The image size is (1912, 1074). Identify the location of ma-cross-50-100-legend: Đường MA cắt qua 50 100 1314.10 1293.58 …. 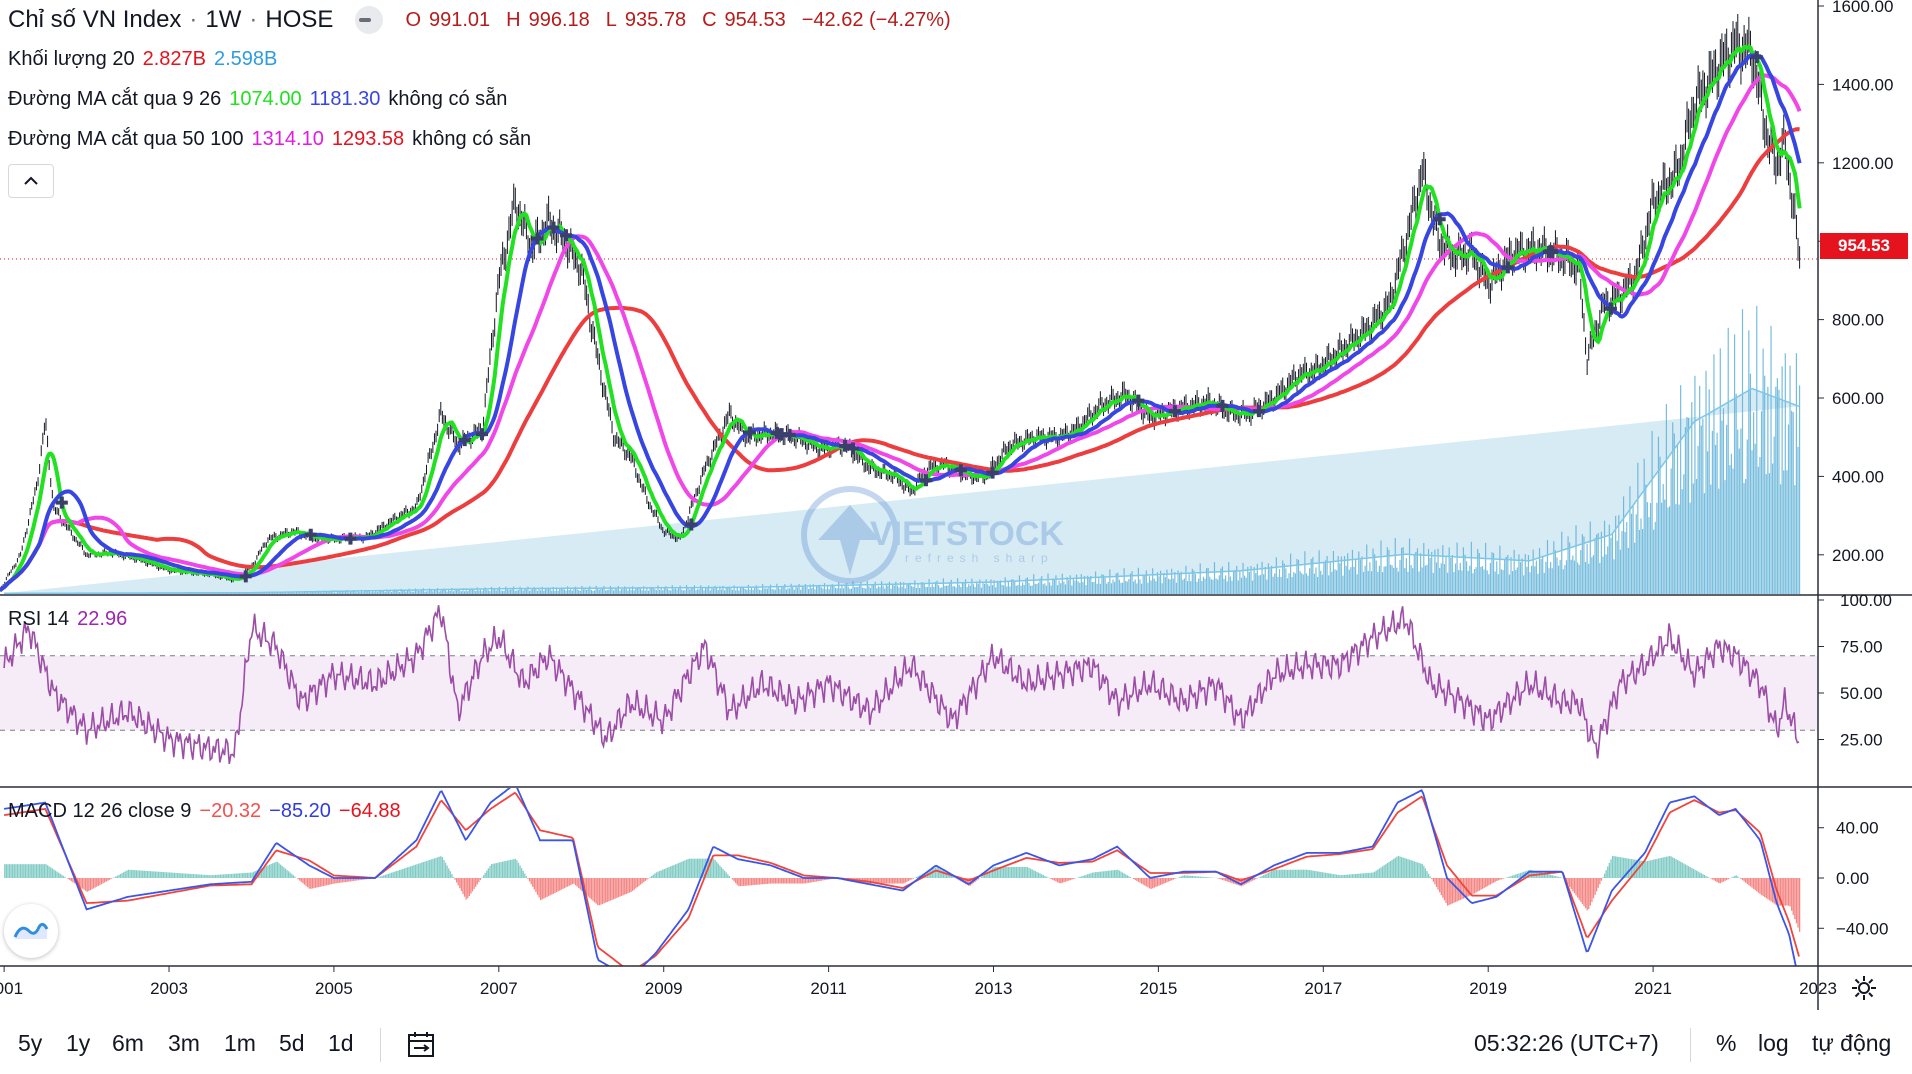
(273, 139).